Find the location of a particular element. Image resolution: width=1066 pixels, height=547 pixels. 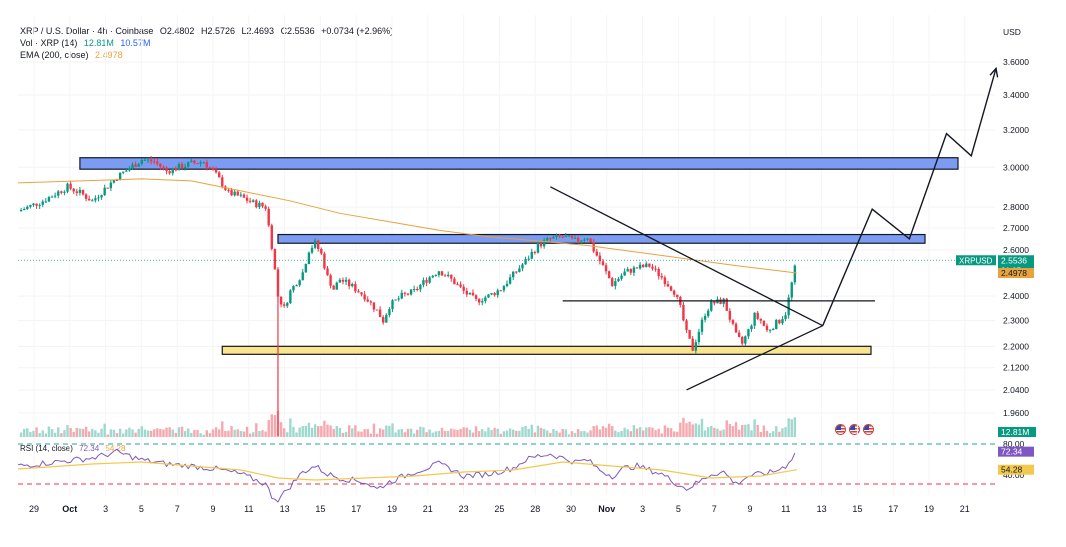

symbol-tag-bg is located at coordinates (976, 260).